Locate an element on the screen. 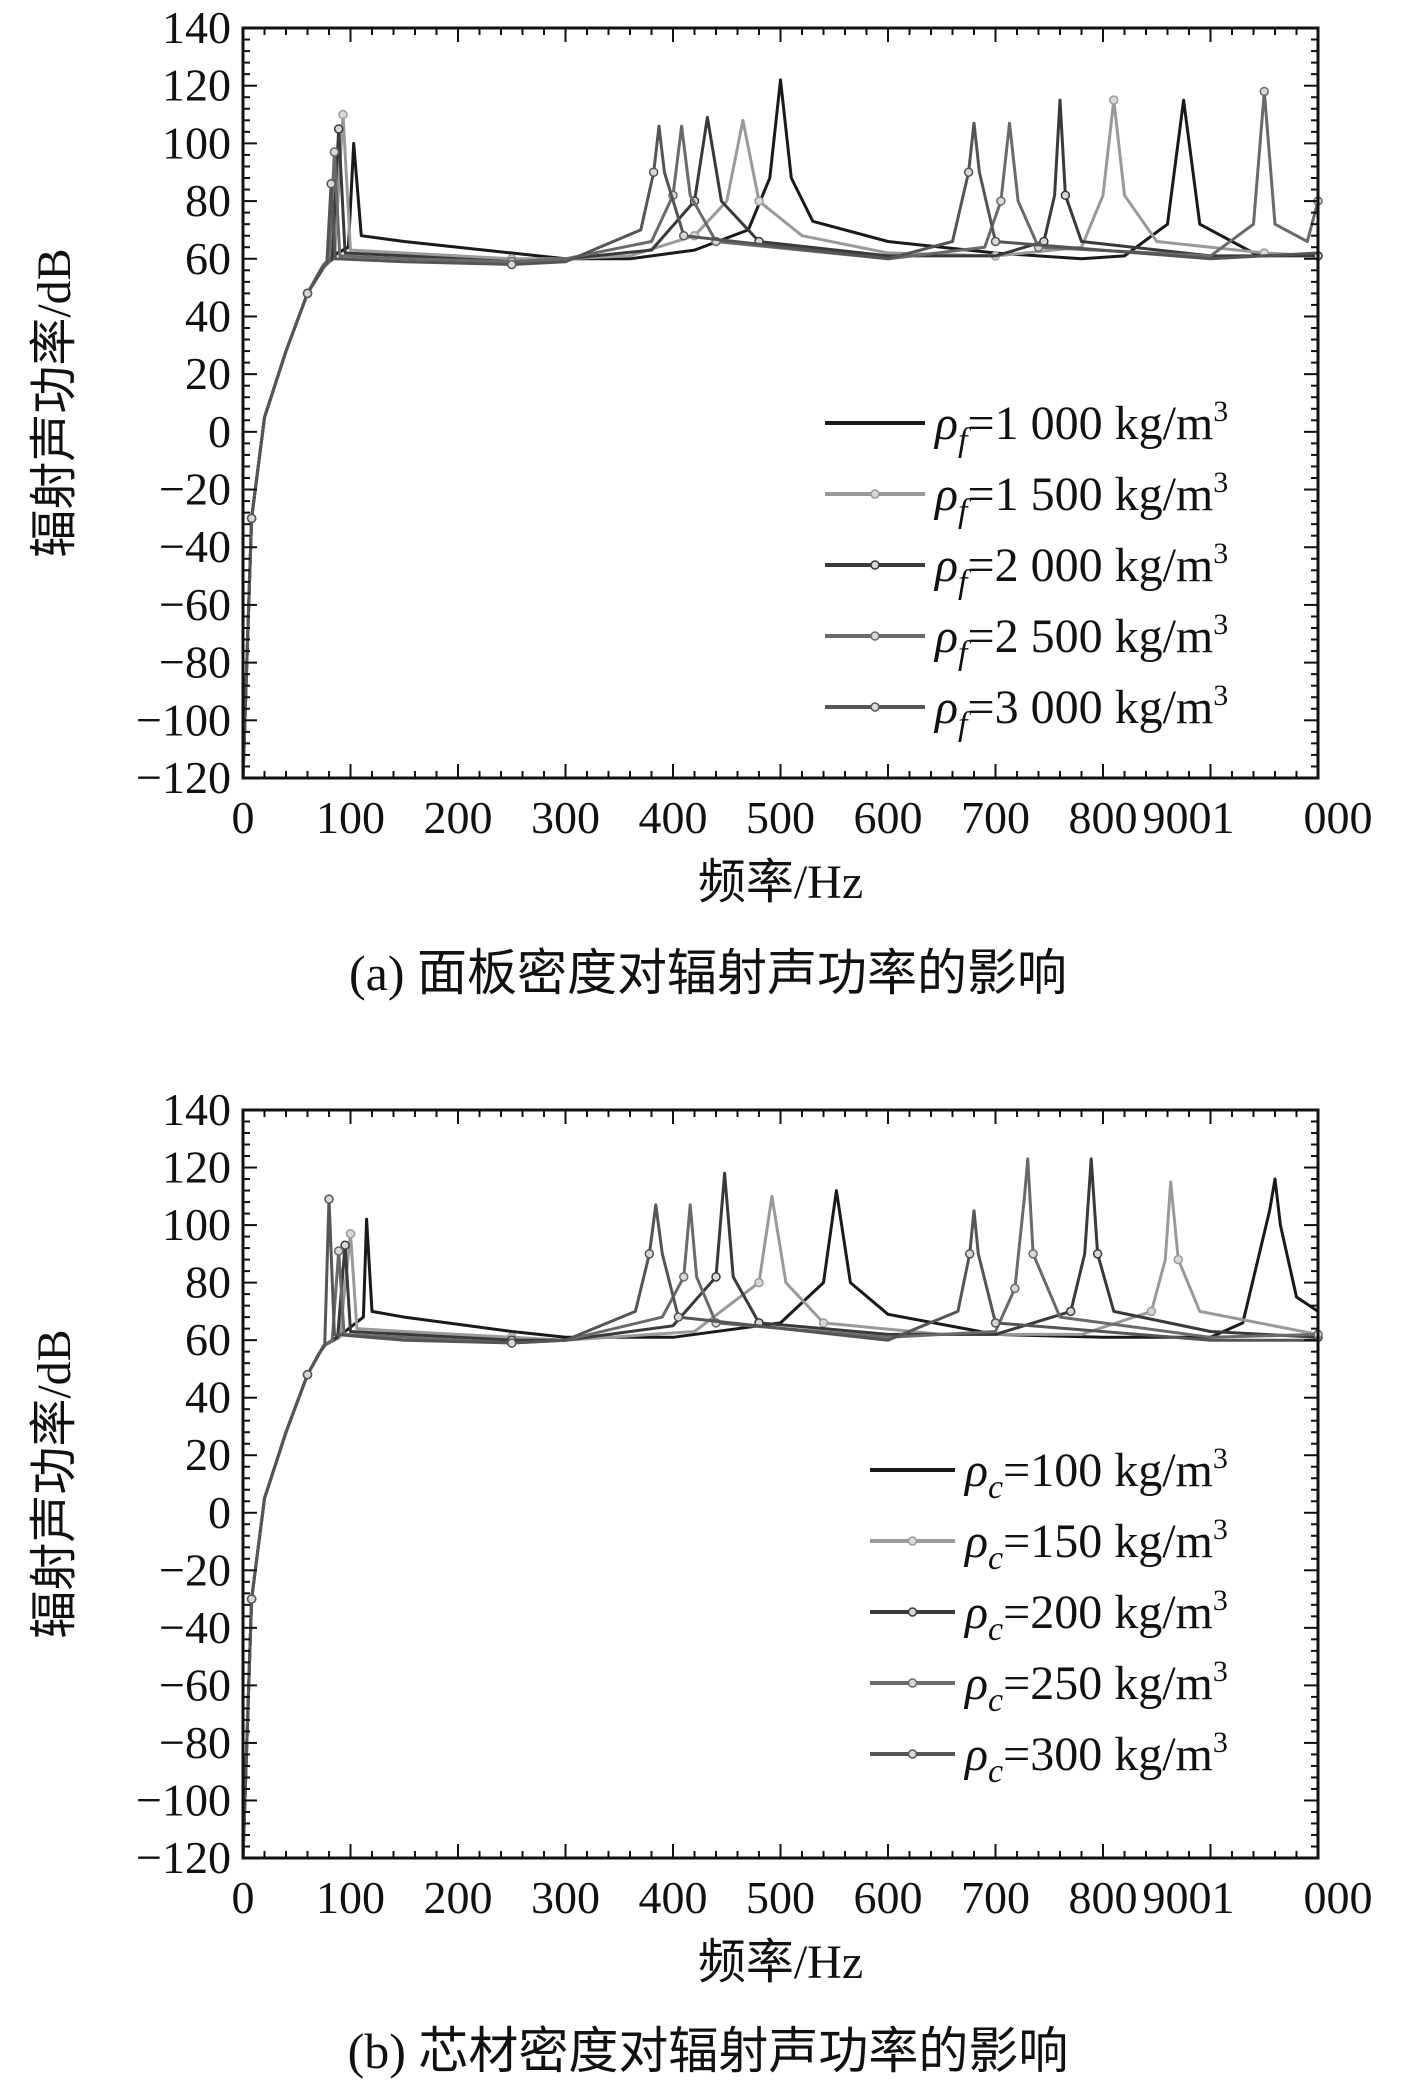 This screenshot has width=1417, height=2086. panel-b-x-tick-label: 000 is located at coordinates (1338, 1897).